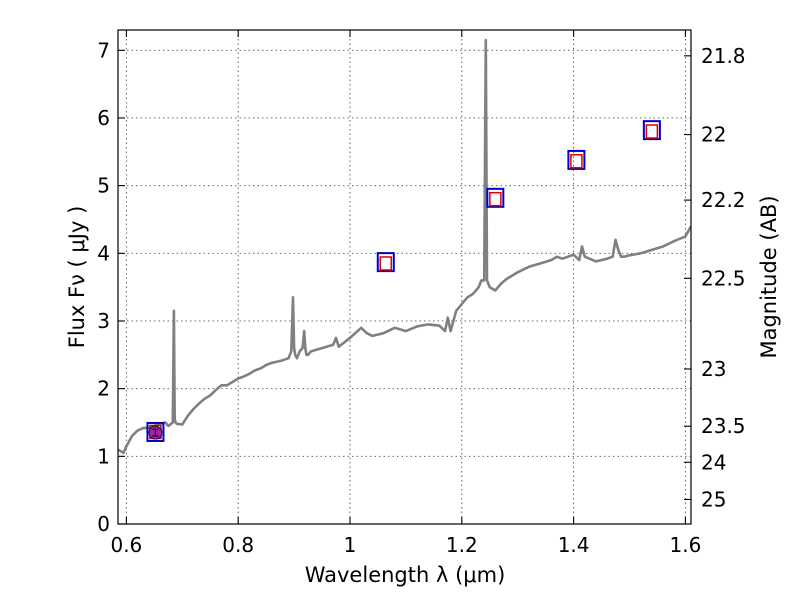 The height and width of the screenshot is (605, 800). What do you see at coordinates (103, 321) in the screenshot?
I see `y-tick-label: 3` at bounding box center [103, 321].